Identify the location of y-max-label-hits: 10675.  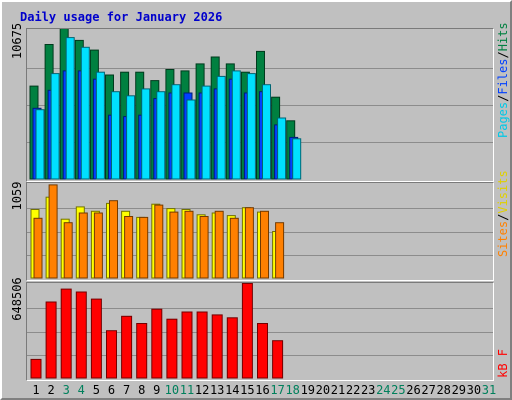
(17, 41).